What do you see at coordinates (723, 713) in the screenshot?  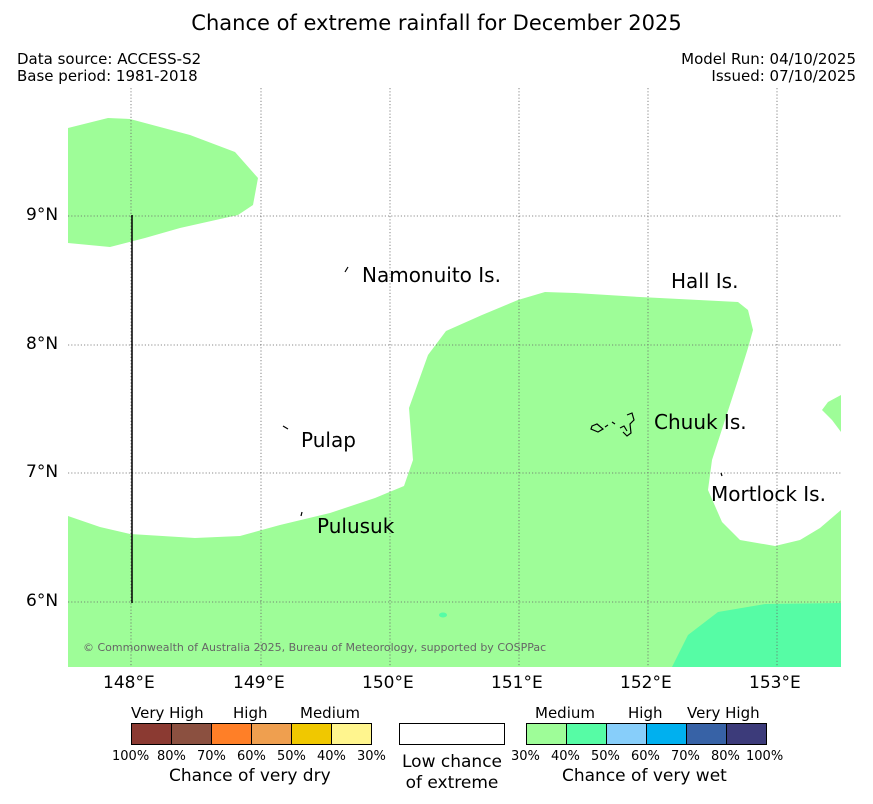 I see `legend-wet-level-very-high: Very High` at bounding box center [723, 713].